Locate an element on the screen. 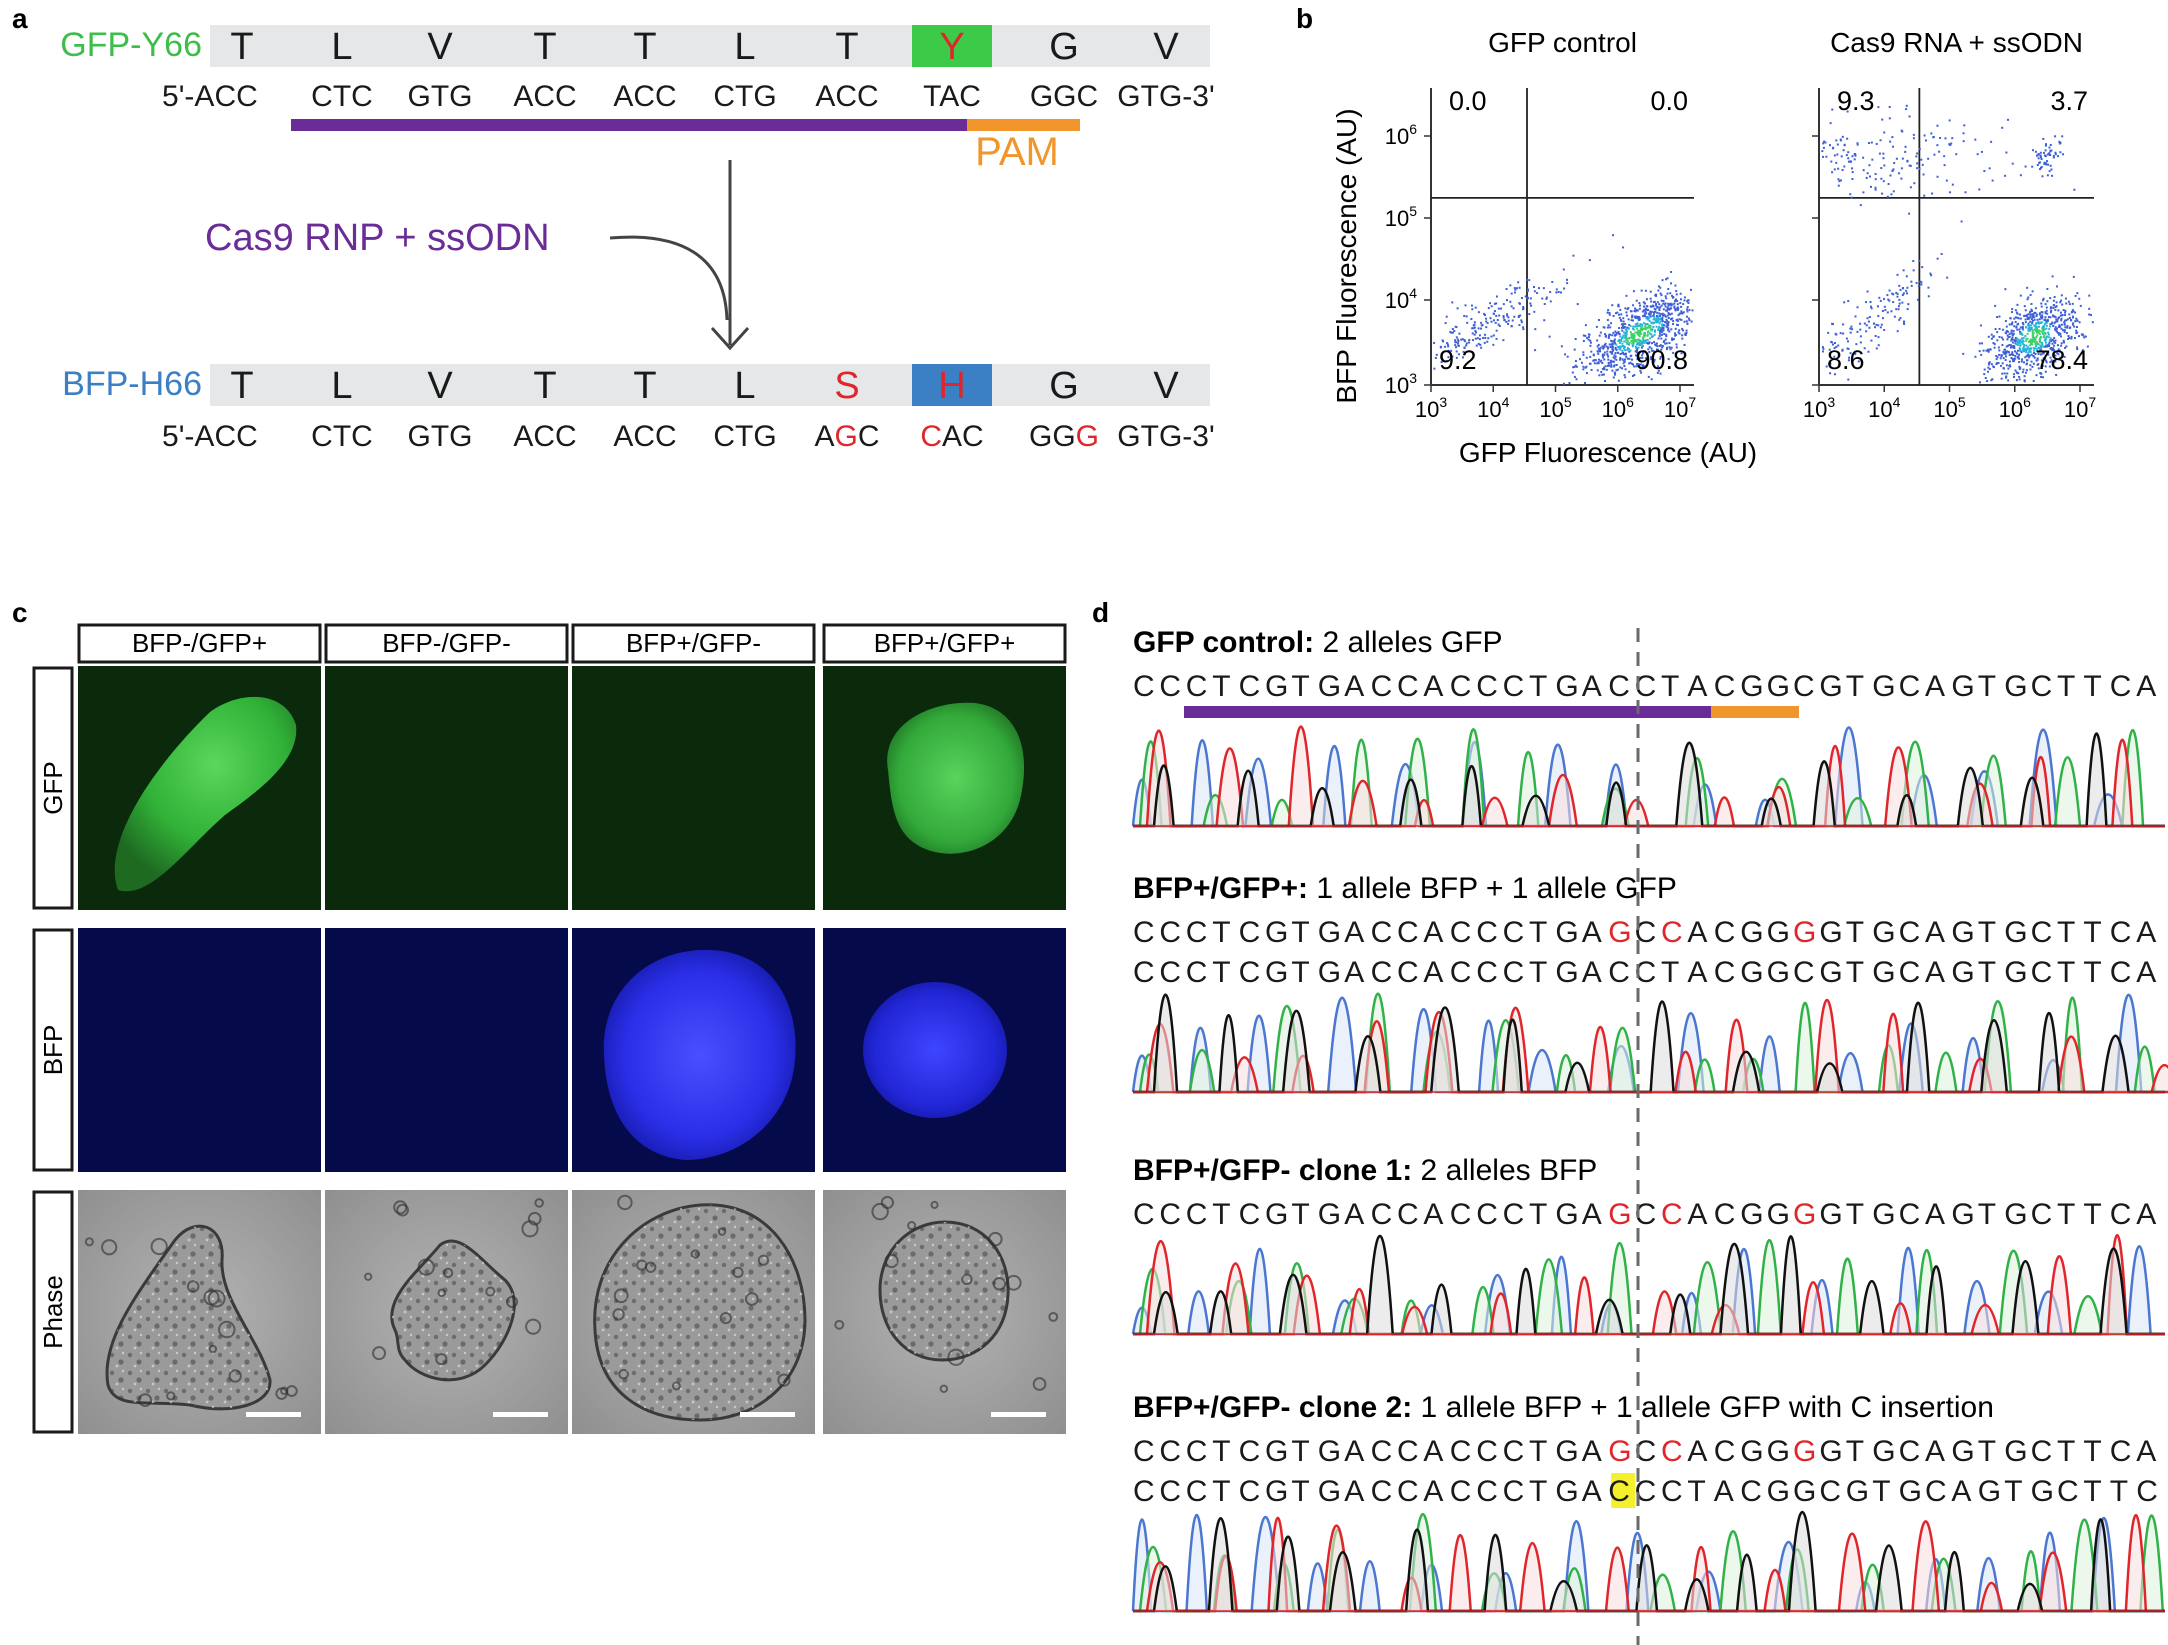 Image resolution: width=2168 pixels, height=1645 pixels. panel-label-a: a is located at coordinates (20, 18).